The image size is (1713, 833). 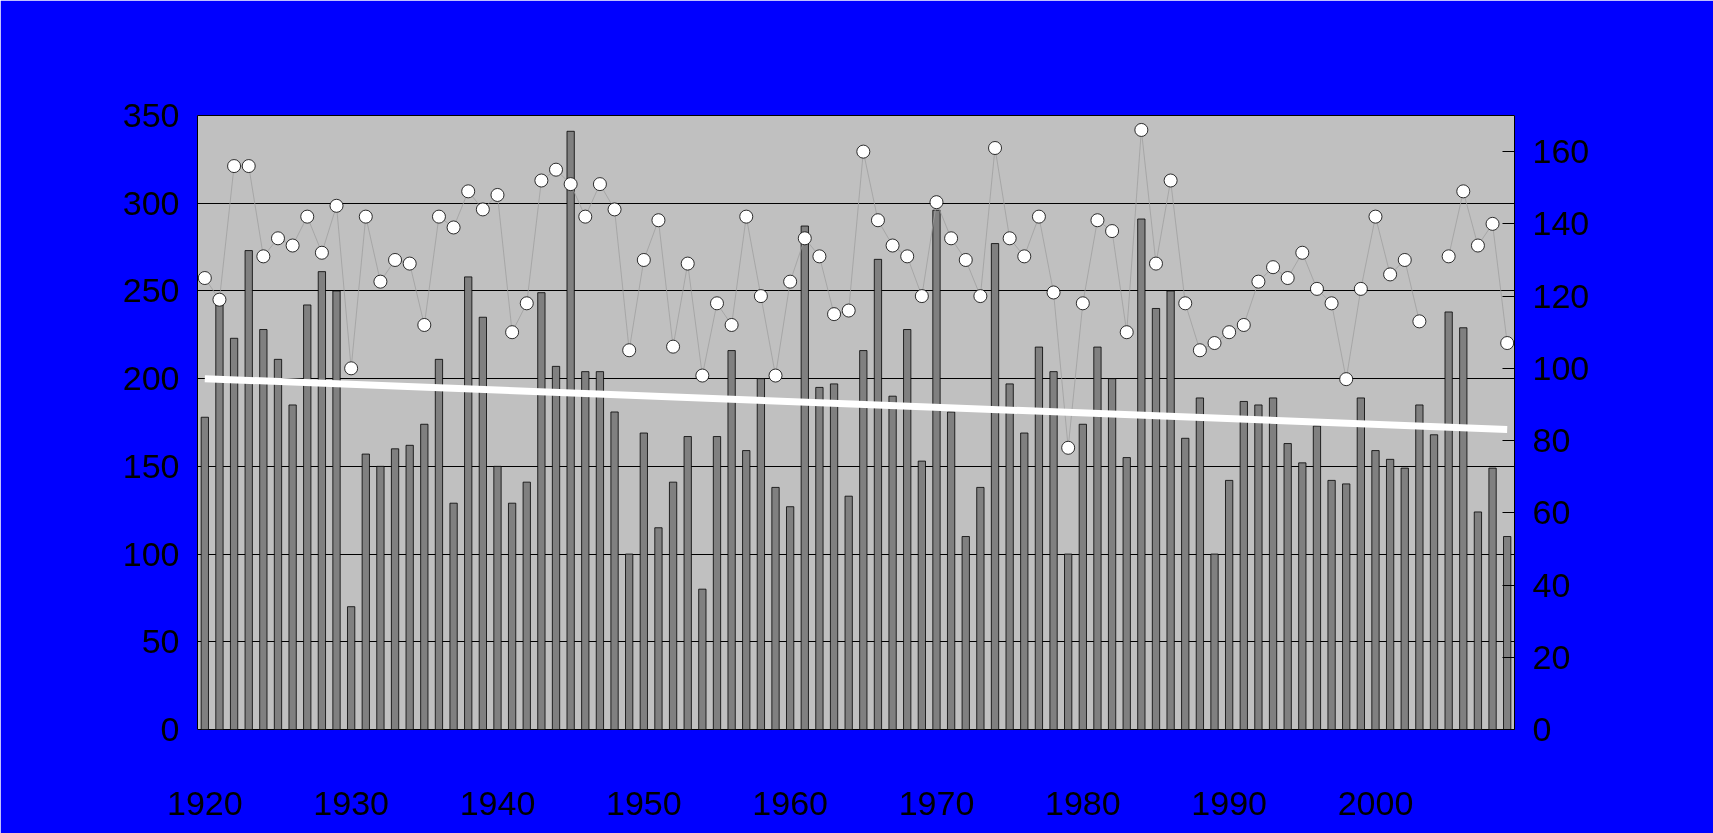 I want to click on x-tick-label: 2000, so click(x=1375, y=802).